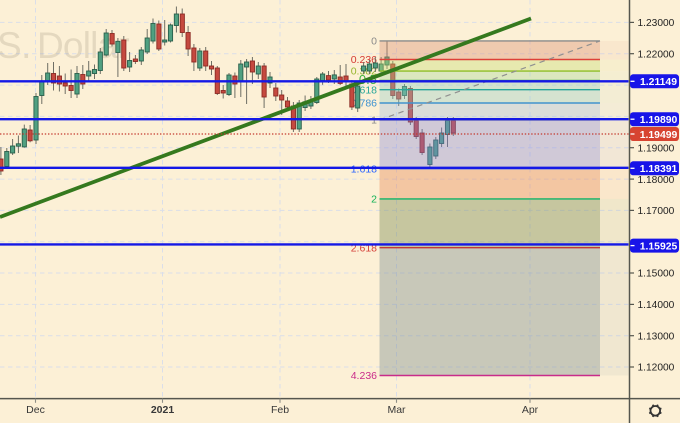 The height and width of the screenshot is (423, 680). What do you see at coordinates (656, 23) in the screenshot?
I see `svg-text: 1.23000` at bounding box center [656, 23].